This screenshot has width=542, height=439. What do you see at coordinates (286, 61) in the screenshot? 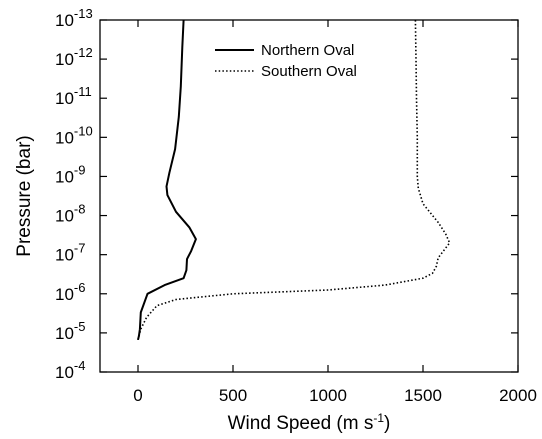
I see `legend: Northern Oval Southern Oval` at bounding box center [286, 61].